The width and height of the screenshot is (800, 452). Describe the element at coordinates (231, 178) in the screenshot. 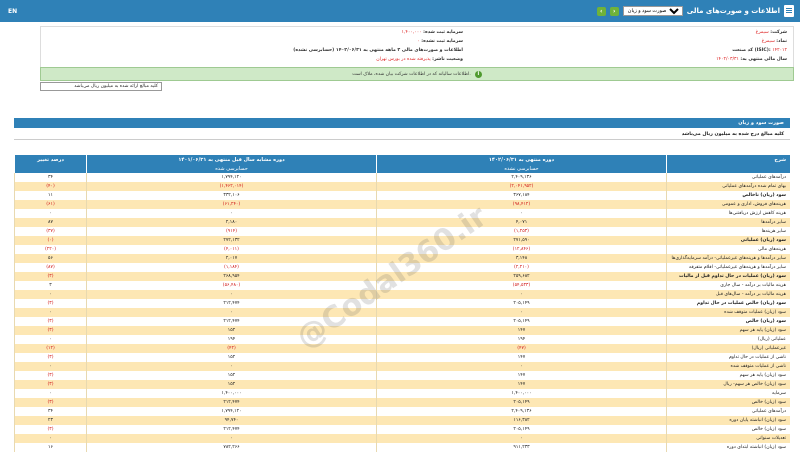

I see `row-prev: ۱,۷۹۴,۱۲۰` at that location.